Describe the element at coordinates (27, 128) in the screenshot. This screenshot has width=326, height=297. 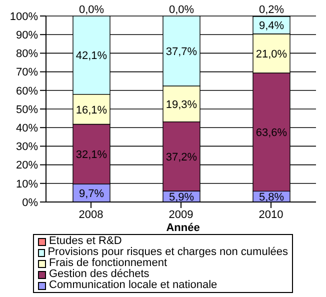
I see `y-tick-label: 40%` at that location.